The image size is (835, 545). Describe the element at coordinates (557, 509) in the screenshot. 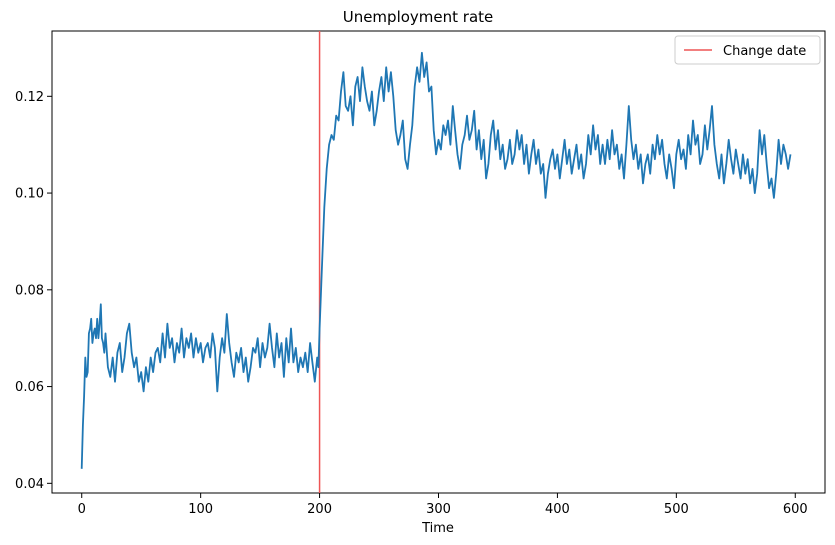

I see `x-tick-label: 400` at that location.